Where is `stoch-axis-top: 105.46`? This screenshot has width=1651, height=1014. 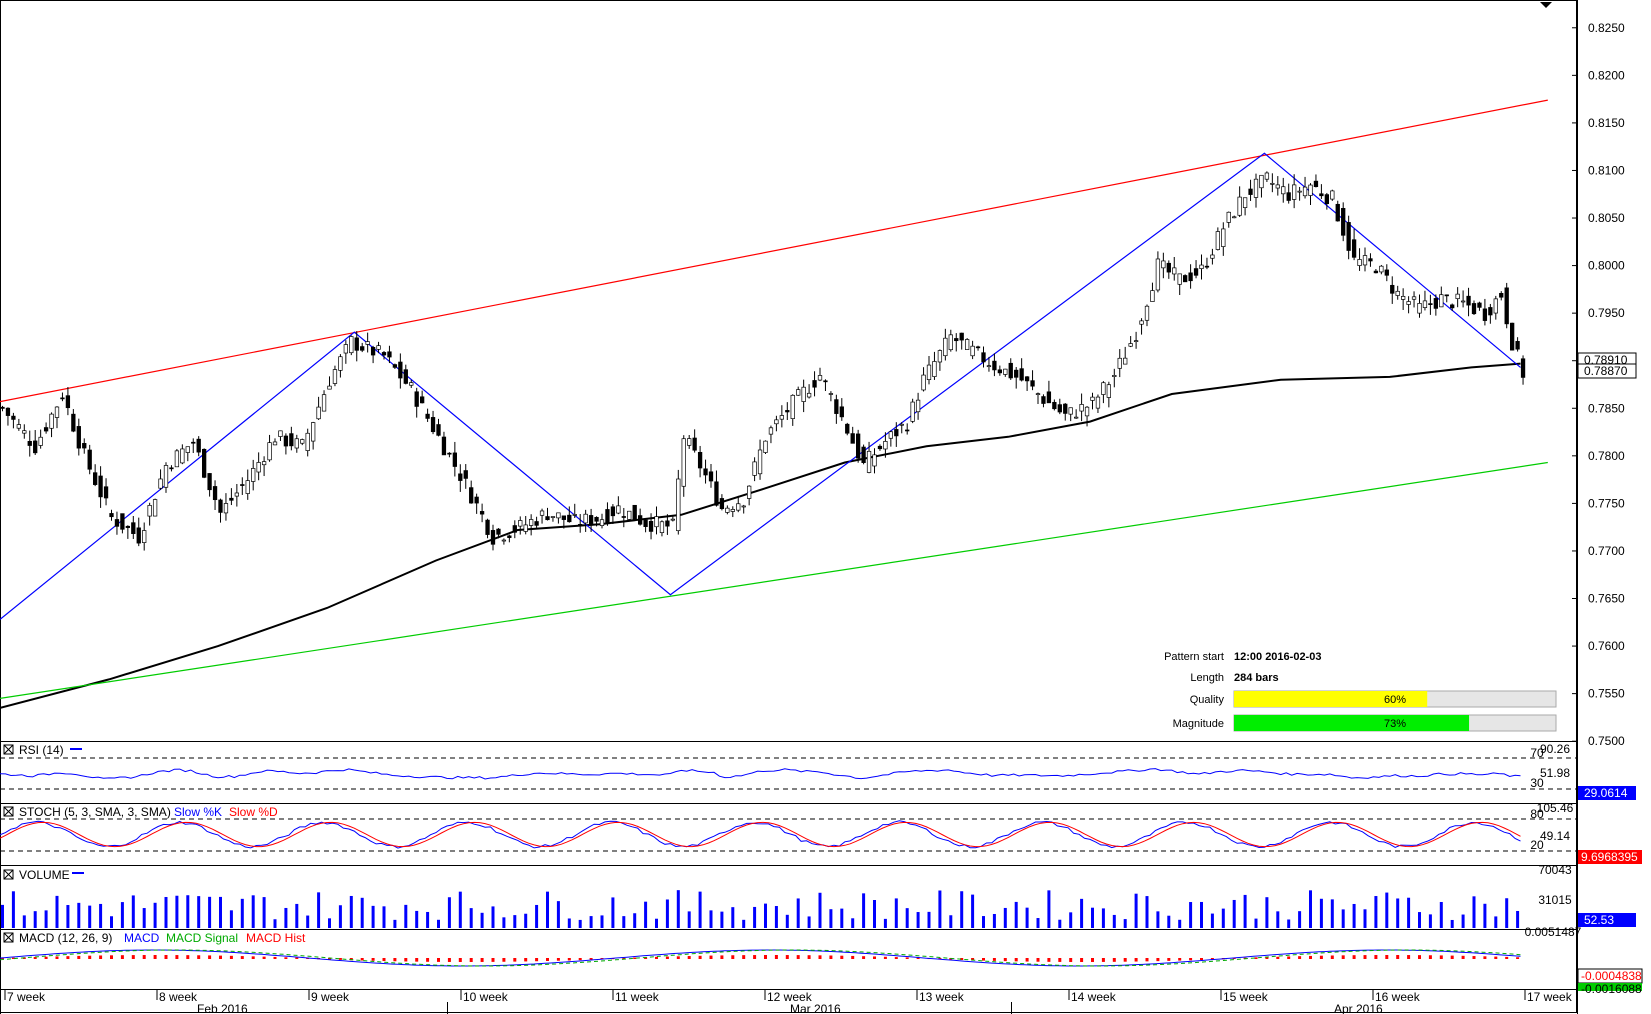
stoch-axis-top: 105.46 is located at coordinates (1555, 808).